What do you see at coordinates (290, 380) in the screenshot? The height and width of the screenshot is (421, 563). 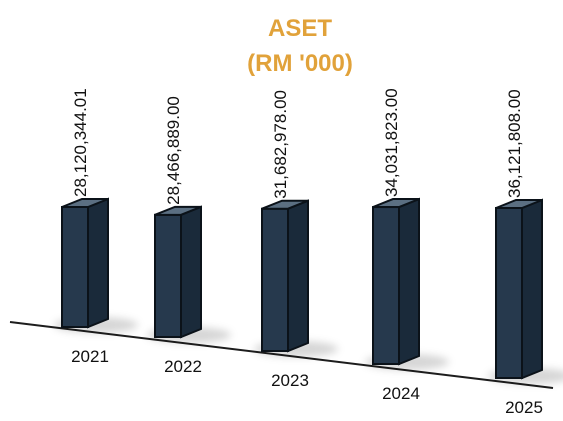 I see `category-label: 2023` at bounding box center [290, 380].